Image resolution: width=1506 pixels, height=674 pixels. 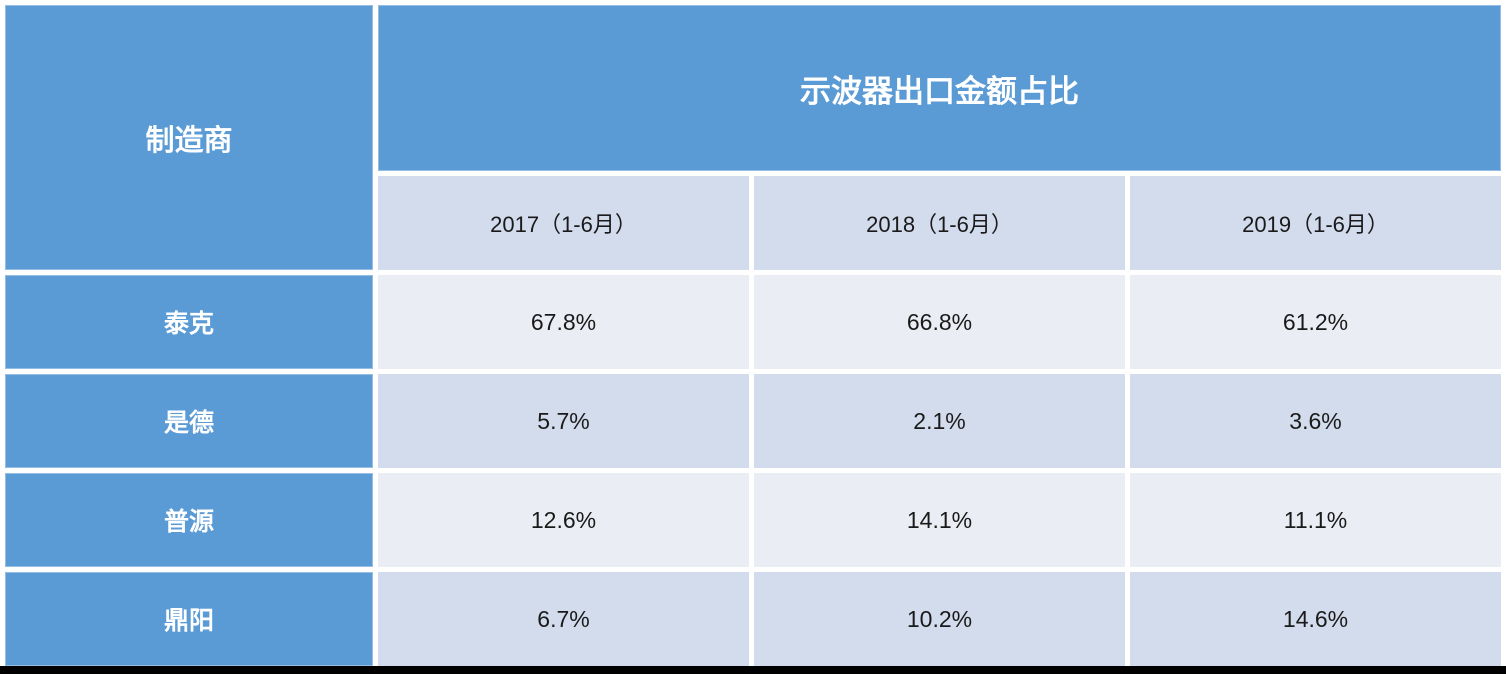 I want to click on value-cell: 2.1%, so click(x=939, y=421).